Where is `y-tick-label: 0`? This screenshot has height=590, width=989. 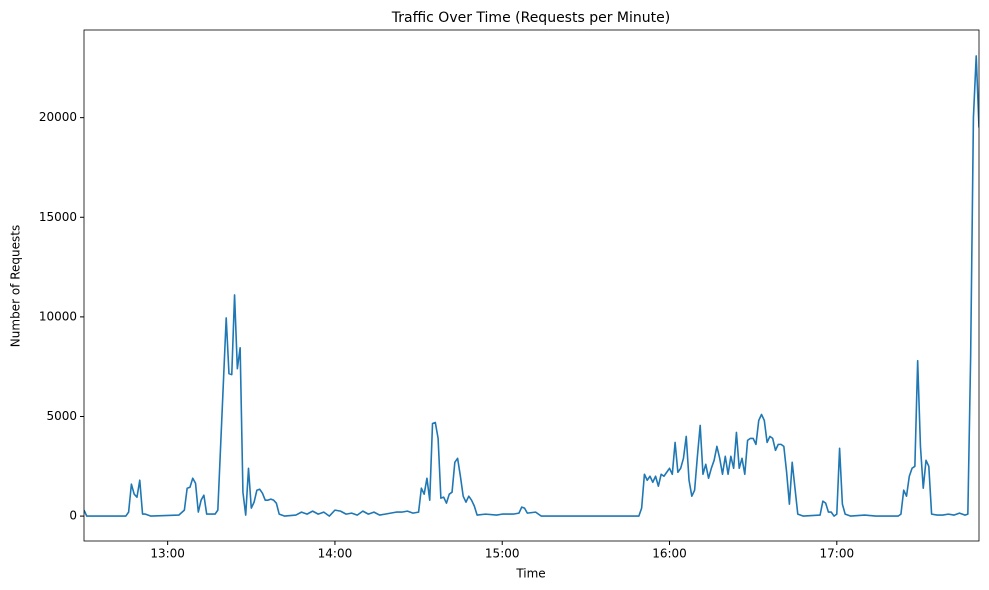
y-tick-label: 0 is located at coordinates (73, 516).